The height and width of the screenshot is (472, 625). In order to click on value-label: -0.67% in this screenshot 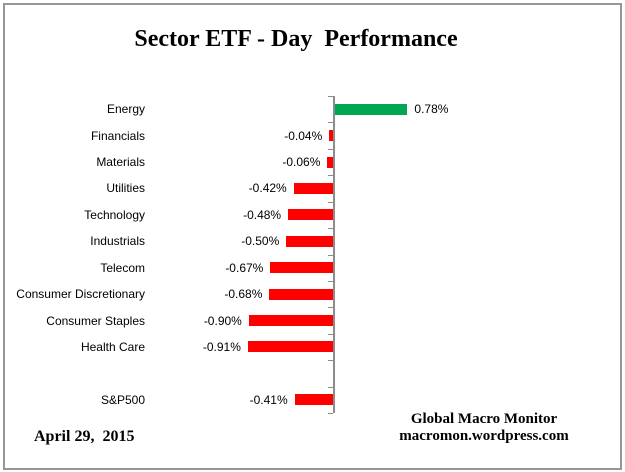, I will do `click(244, 267)`.